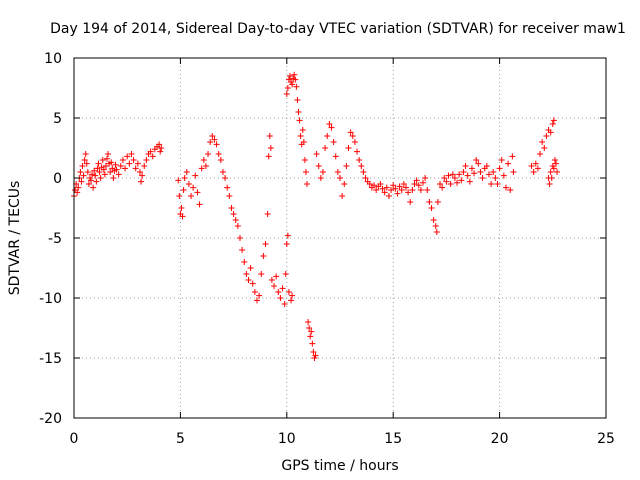 The height and width of the screenshot is (480, 640). Describe the element at coordinates (339, 466) in the screenshot. I see `x-axis-label: GPS time / hours` at that location.